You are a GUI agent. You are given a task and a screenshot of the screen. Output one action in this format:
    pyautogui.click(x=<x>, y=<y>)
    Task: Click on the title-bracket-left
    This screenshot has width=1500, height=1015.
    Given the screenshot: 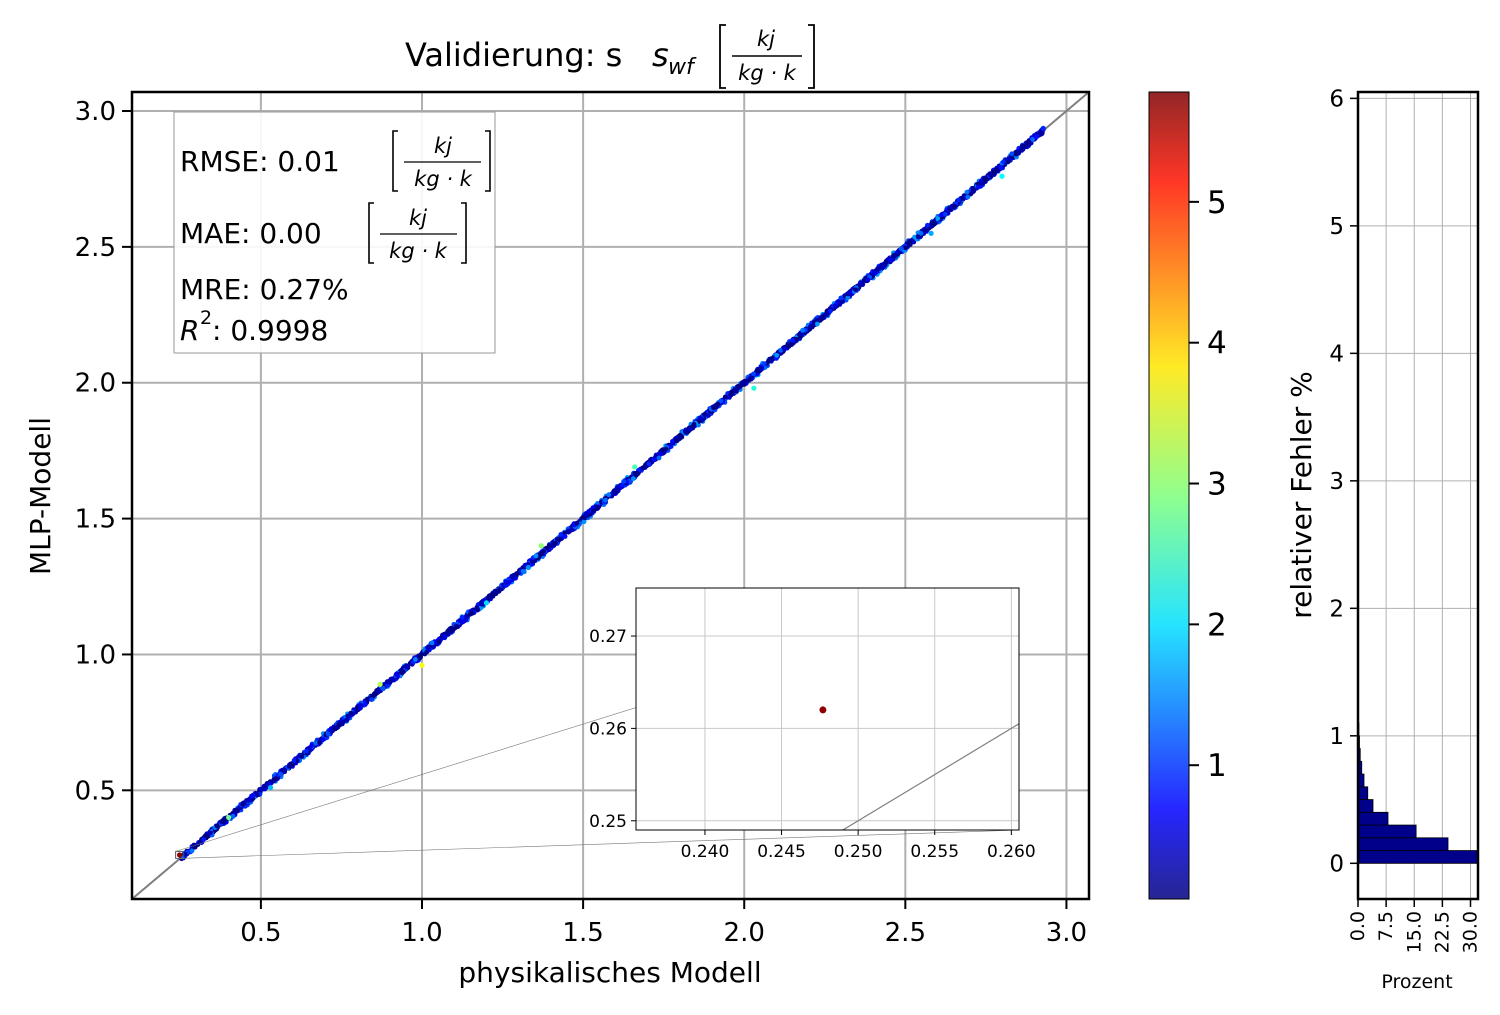 What is the action you would take?
    pyautogui.click(x=722, y=56)
    